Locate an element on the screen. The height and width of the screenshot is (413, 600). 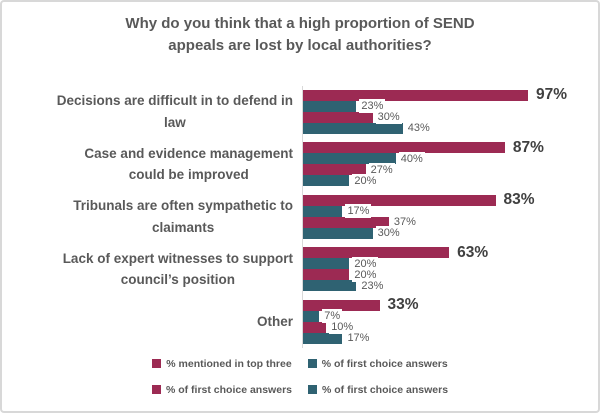
value-label: 10% is located at coordinates (342, 327).